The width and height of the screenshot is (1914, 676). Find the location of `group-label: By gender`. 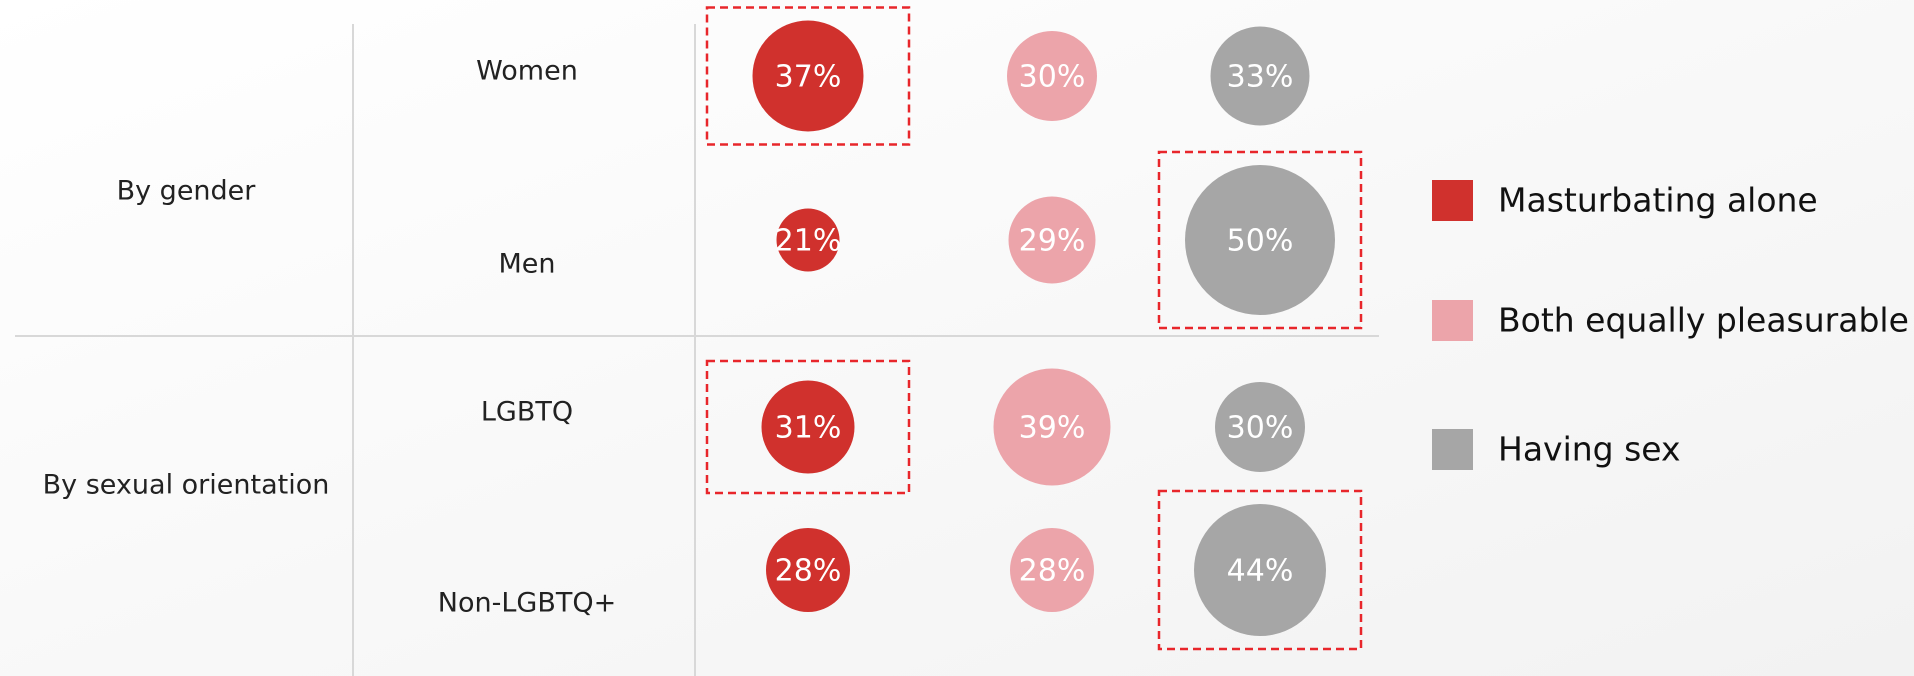

group-label: By gender is located at coordinates (187, 191).